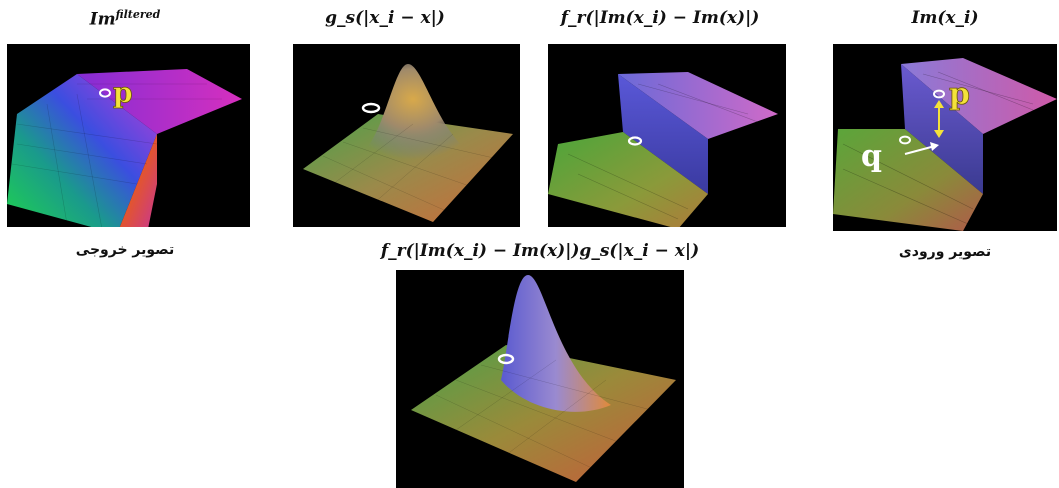 This screenshot has width=1059, height=488. I want to click on combined-kernel-panel, so click(540, 379).